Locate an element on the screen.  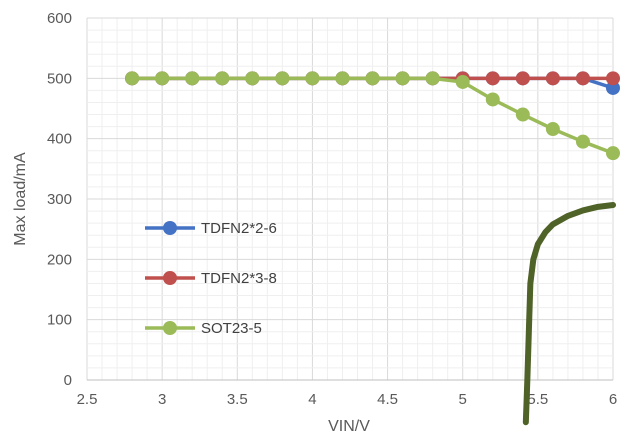
y-axis-tick-labels: 0 100 200 300 400 500 600 is located at coordinates (59, 199).